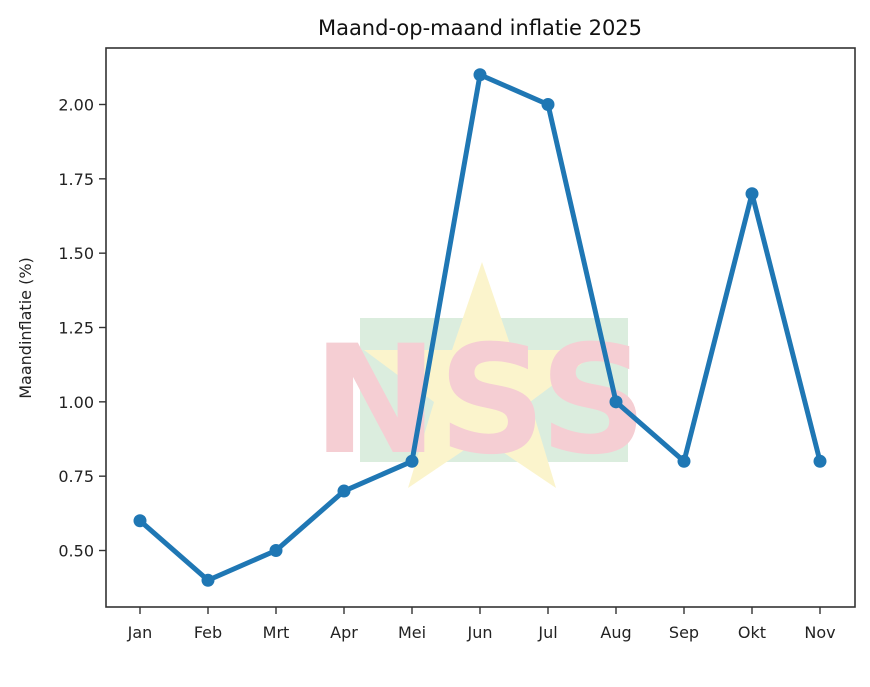 The image size is (870, 687). Describe the element at coordinates (344, 632) in the screenshot. I see `x-tick-label: Apr` at that location.